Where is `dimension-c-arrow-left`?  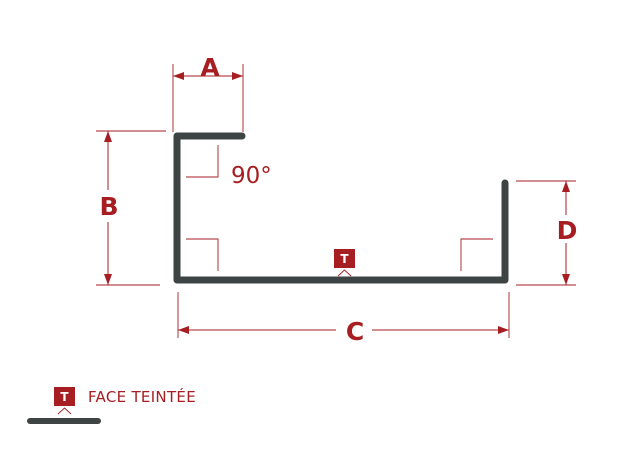
dimension-c-arrow-left is located at coordinates (183, 330).